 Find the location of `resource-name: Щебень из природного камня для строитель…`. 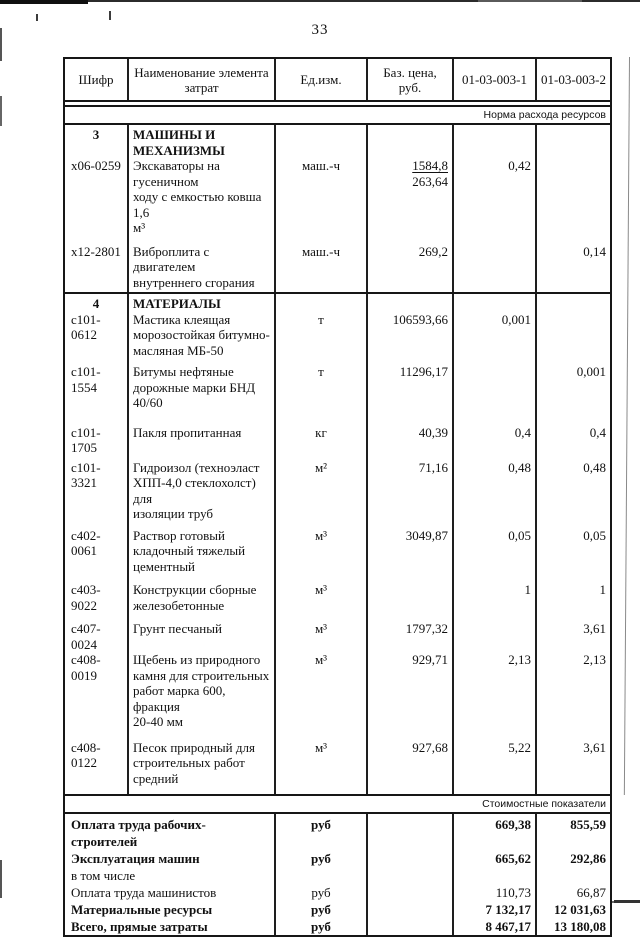

resource-name: Щебень из природного камня для строитель… is located at coordinates (200, 696).